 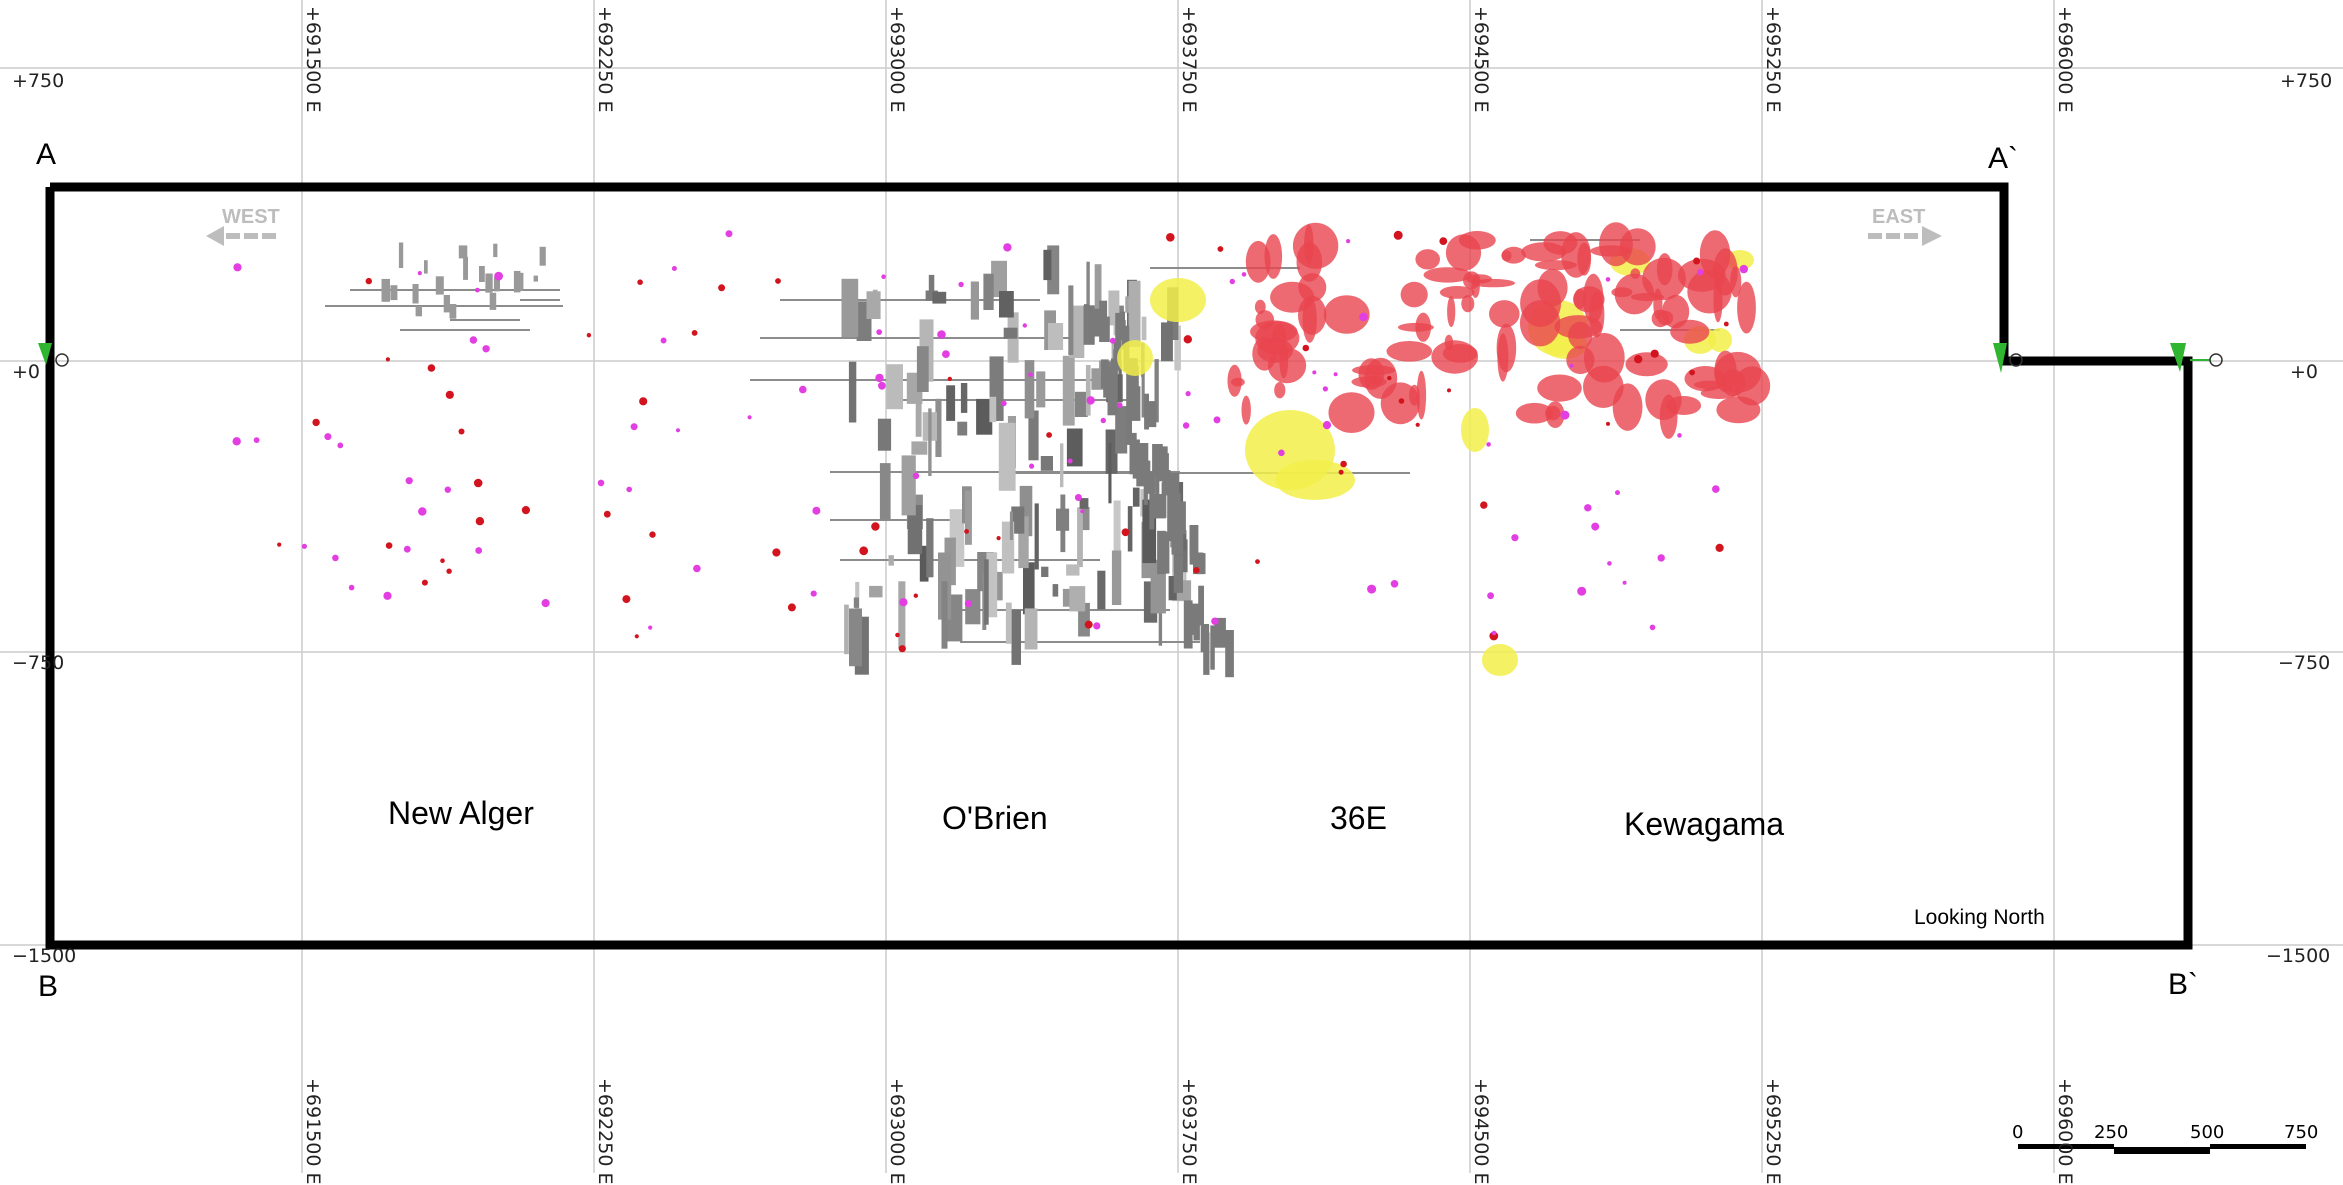 I want to click on east-arrow-icon, so click(x=1905, y=236).